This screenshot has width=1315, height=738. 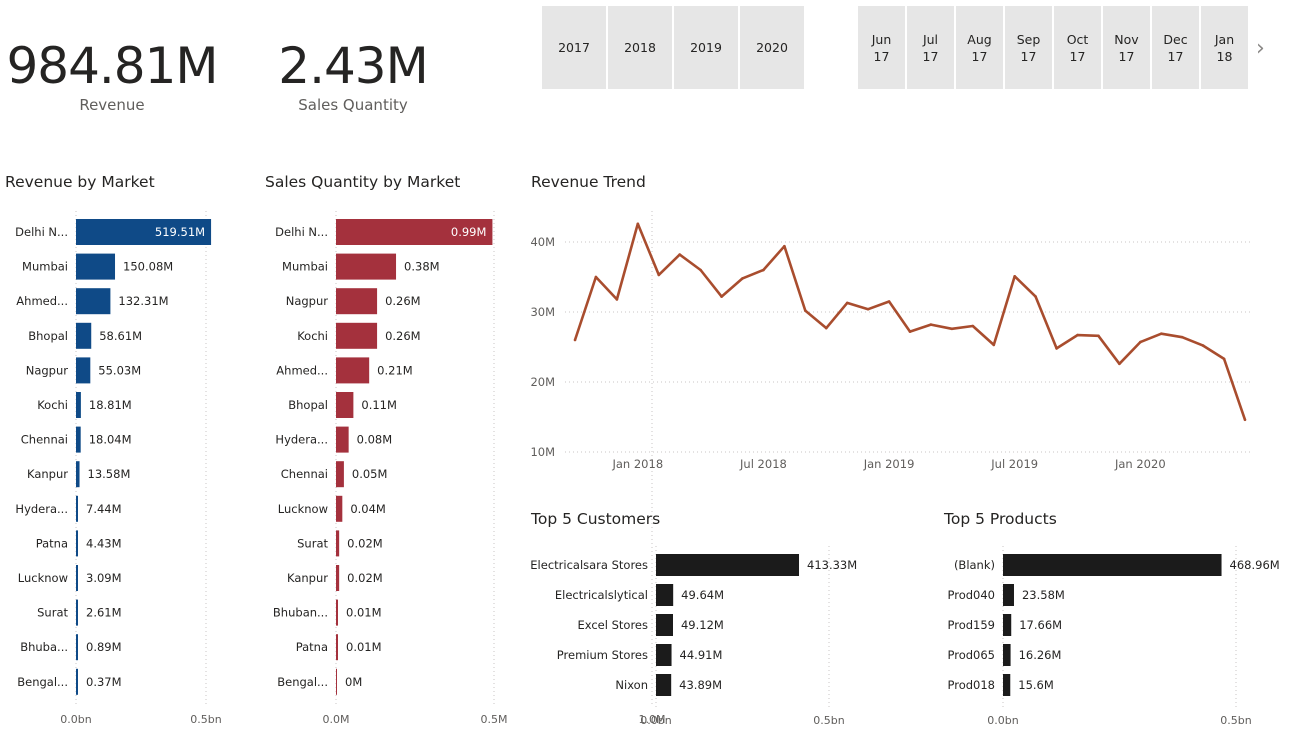 I want to click on quantity-by-market-data-label-hydera: 0.08M, so click(x=375, y=440).